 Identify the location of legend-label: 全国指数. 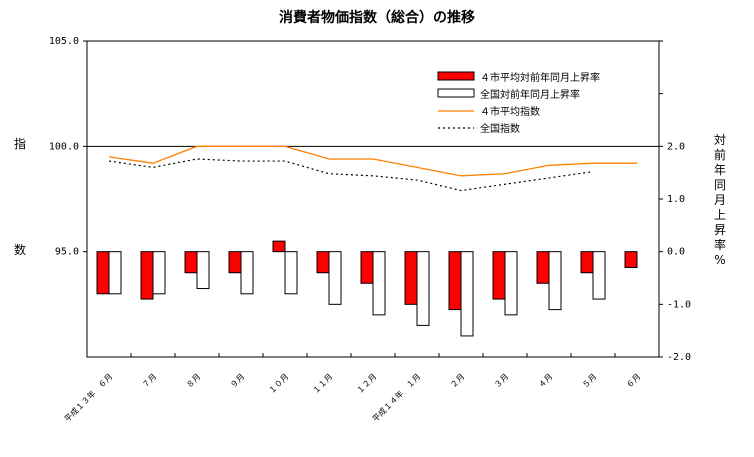
(500, 128).